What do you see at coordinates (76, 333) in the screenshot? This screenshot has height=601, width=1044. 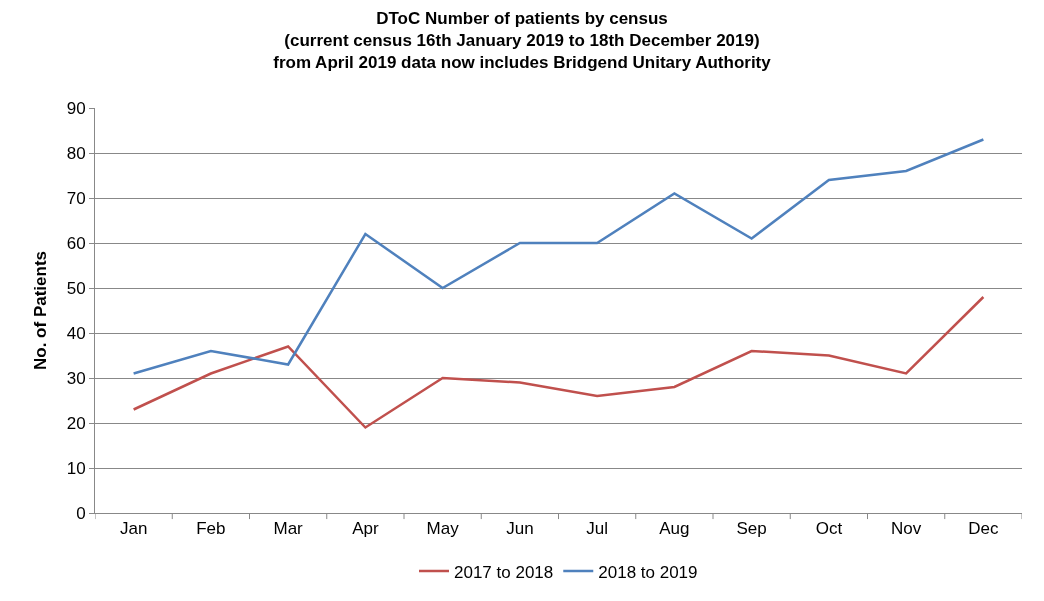 I see `y-tick-label: 40` at bounding box center [76, 333].